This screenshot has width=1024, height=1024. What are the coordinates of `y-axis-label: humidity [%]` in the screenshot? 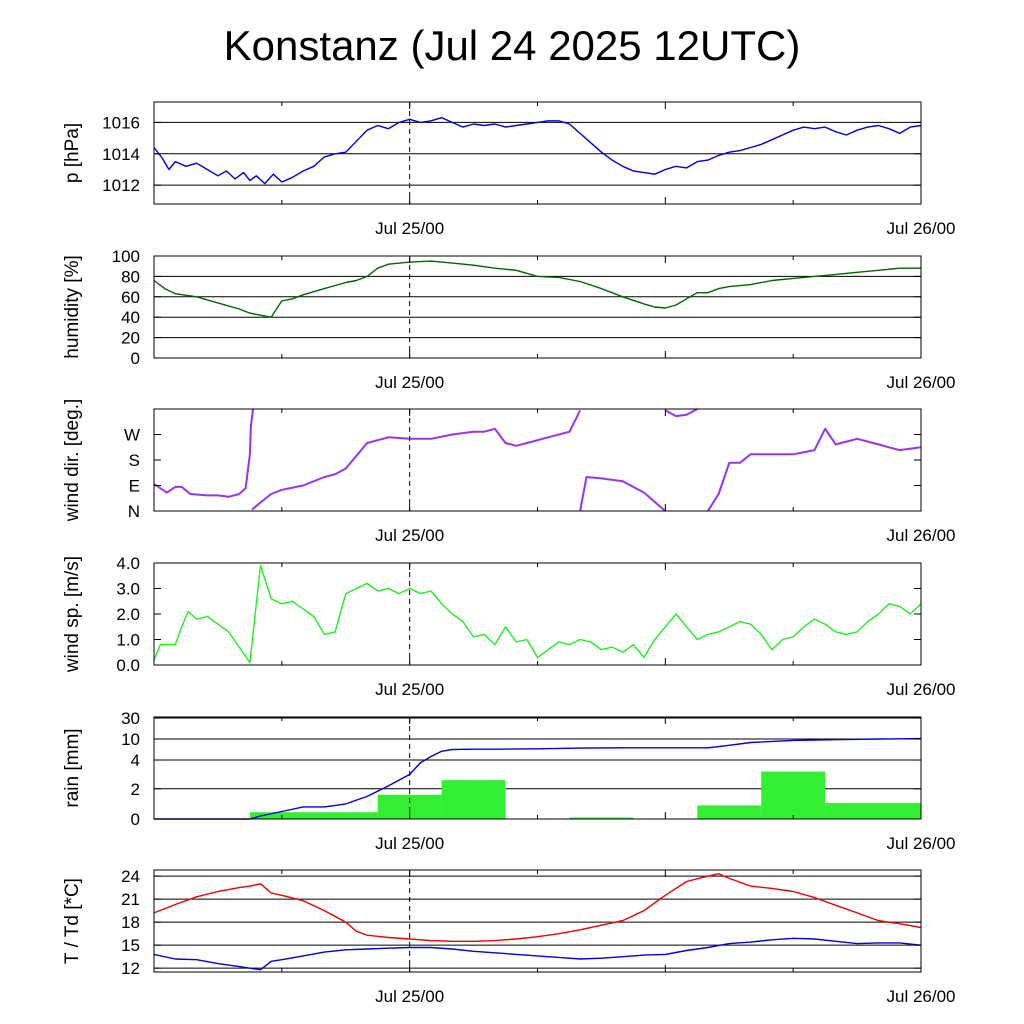 It's located at (72, 306).